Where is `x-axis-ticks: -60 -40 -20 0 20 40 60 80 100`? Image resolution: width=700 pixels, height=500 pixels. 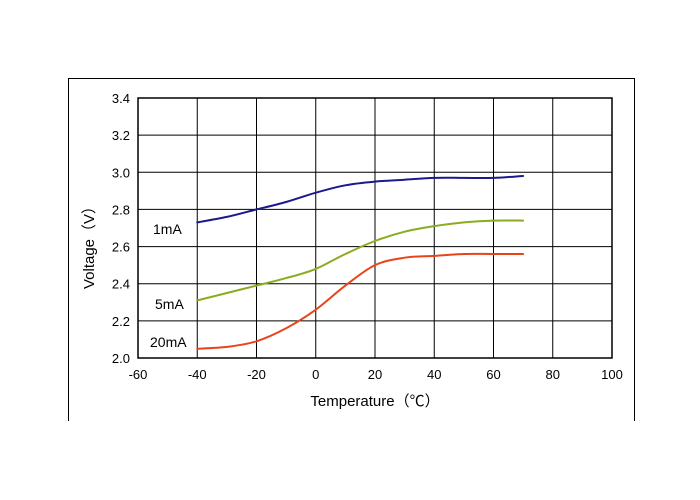
x-axis-ticks: -60 -40 -20 0 20 40 60 80 100 is located at coordinates (376, 374).